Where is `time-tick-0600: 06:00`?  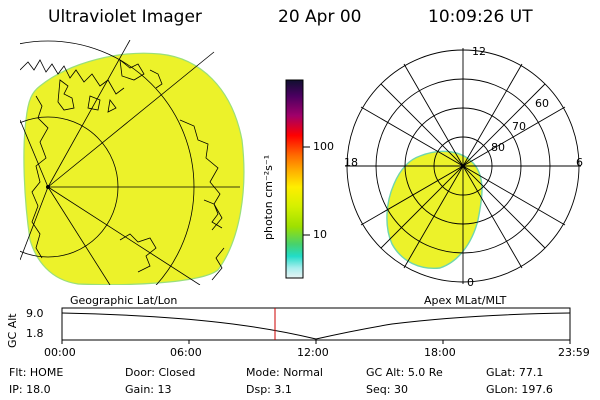
time-tick-0600: 06:00 is located at coordinates (186, 352).